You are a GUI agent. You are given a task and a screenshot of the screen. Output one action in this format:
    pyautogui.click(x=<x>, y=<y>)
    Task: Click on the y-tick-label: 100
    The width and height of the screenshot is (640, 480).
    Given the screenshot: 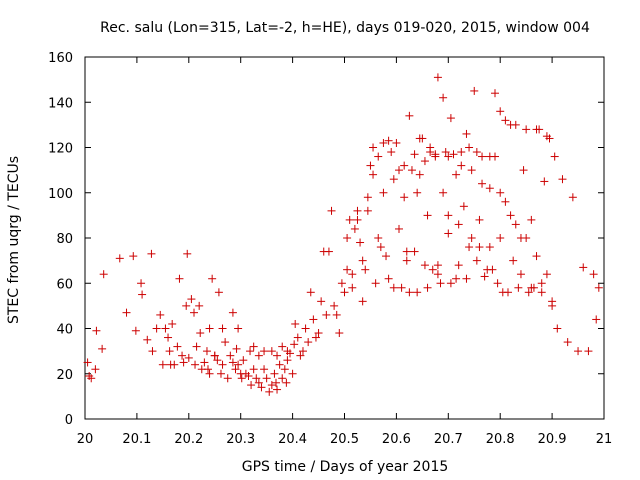 What is the action you would take?
    pyautogui.click(x=60, y=194)
    